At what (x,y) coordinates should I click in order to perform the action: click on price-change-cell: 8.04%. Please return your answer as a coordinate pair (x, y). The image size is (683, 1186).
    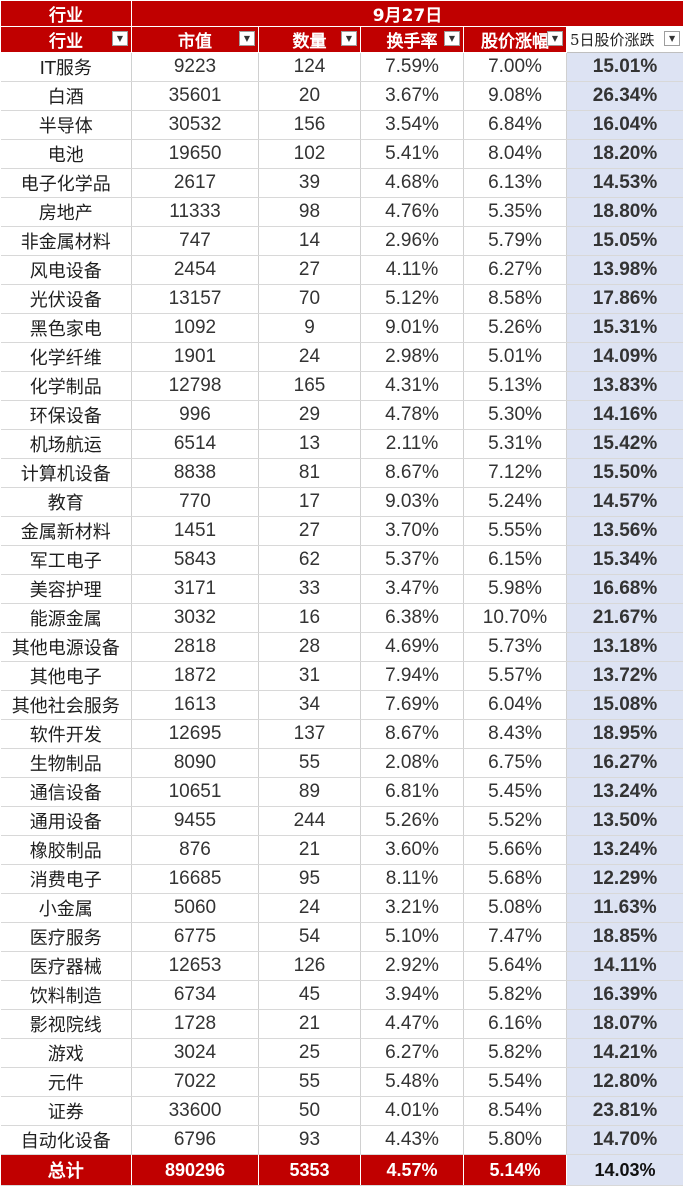
    Looking at the image, I should click on (515, 154).